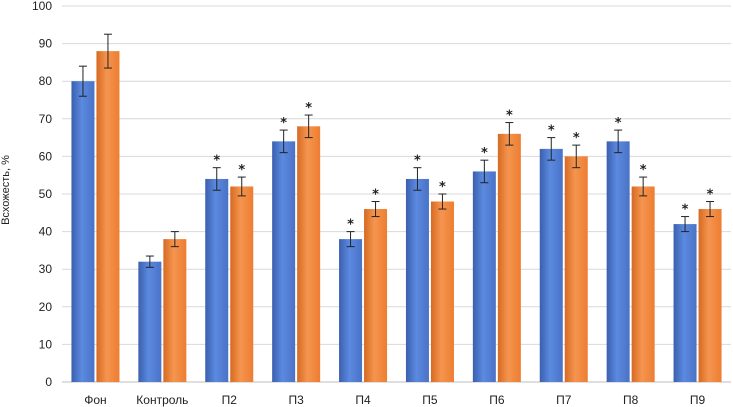 This screenshot has width=733, height=407. Describe the element at coordinates (564, 400) in the screenshot. I see `x-tick-label: П7` at that location.